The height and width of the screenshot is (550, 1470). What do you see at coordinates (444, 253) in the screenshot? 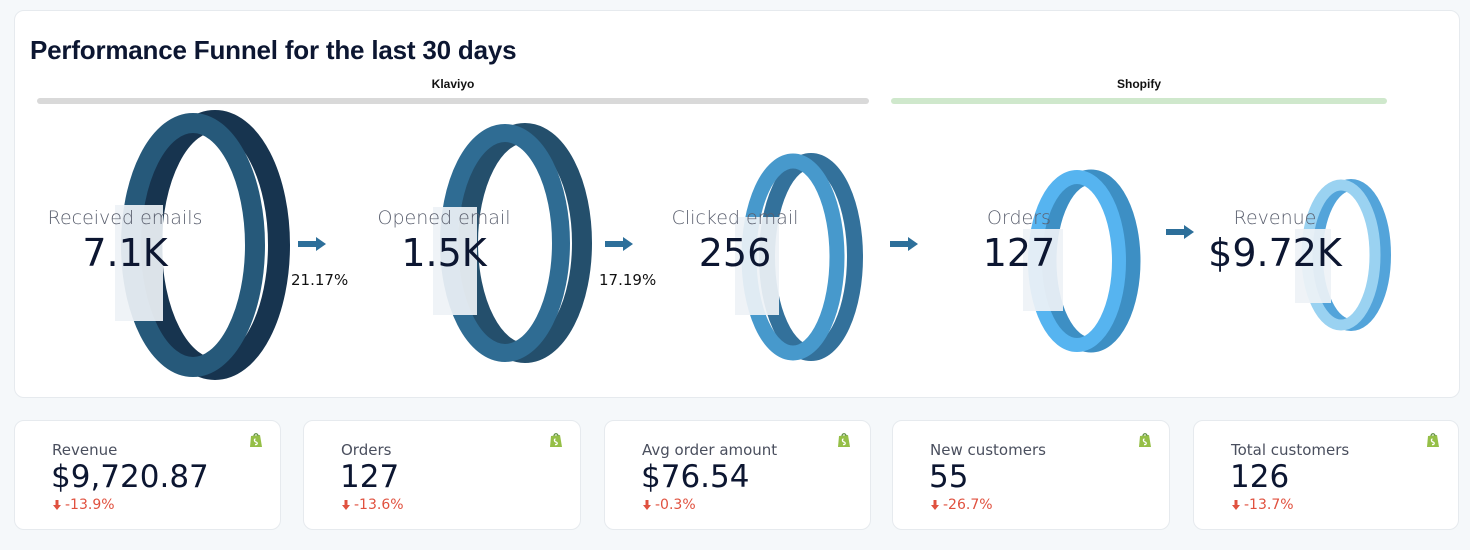
I see `stage-value: 1.5K` at bounding box center [444, 253].